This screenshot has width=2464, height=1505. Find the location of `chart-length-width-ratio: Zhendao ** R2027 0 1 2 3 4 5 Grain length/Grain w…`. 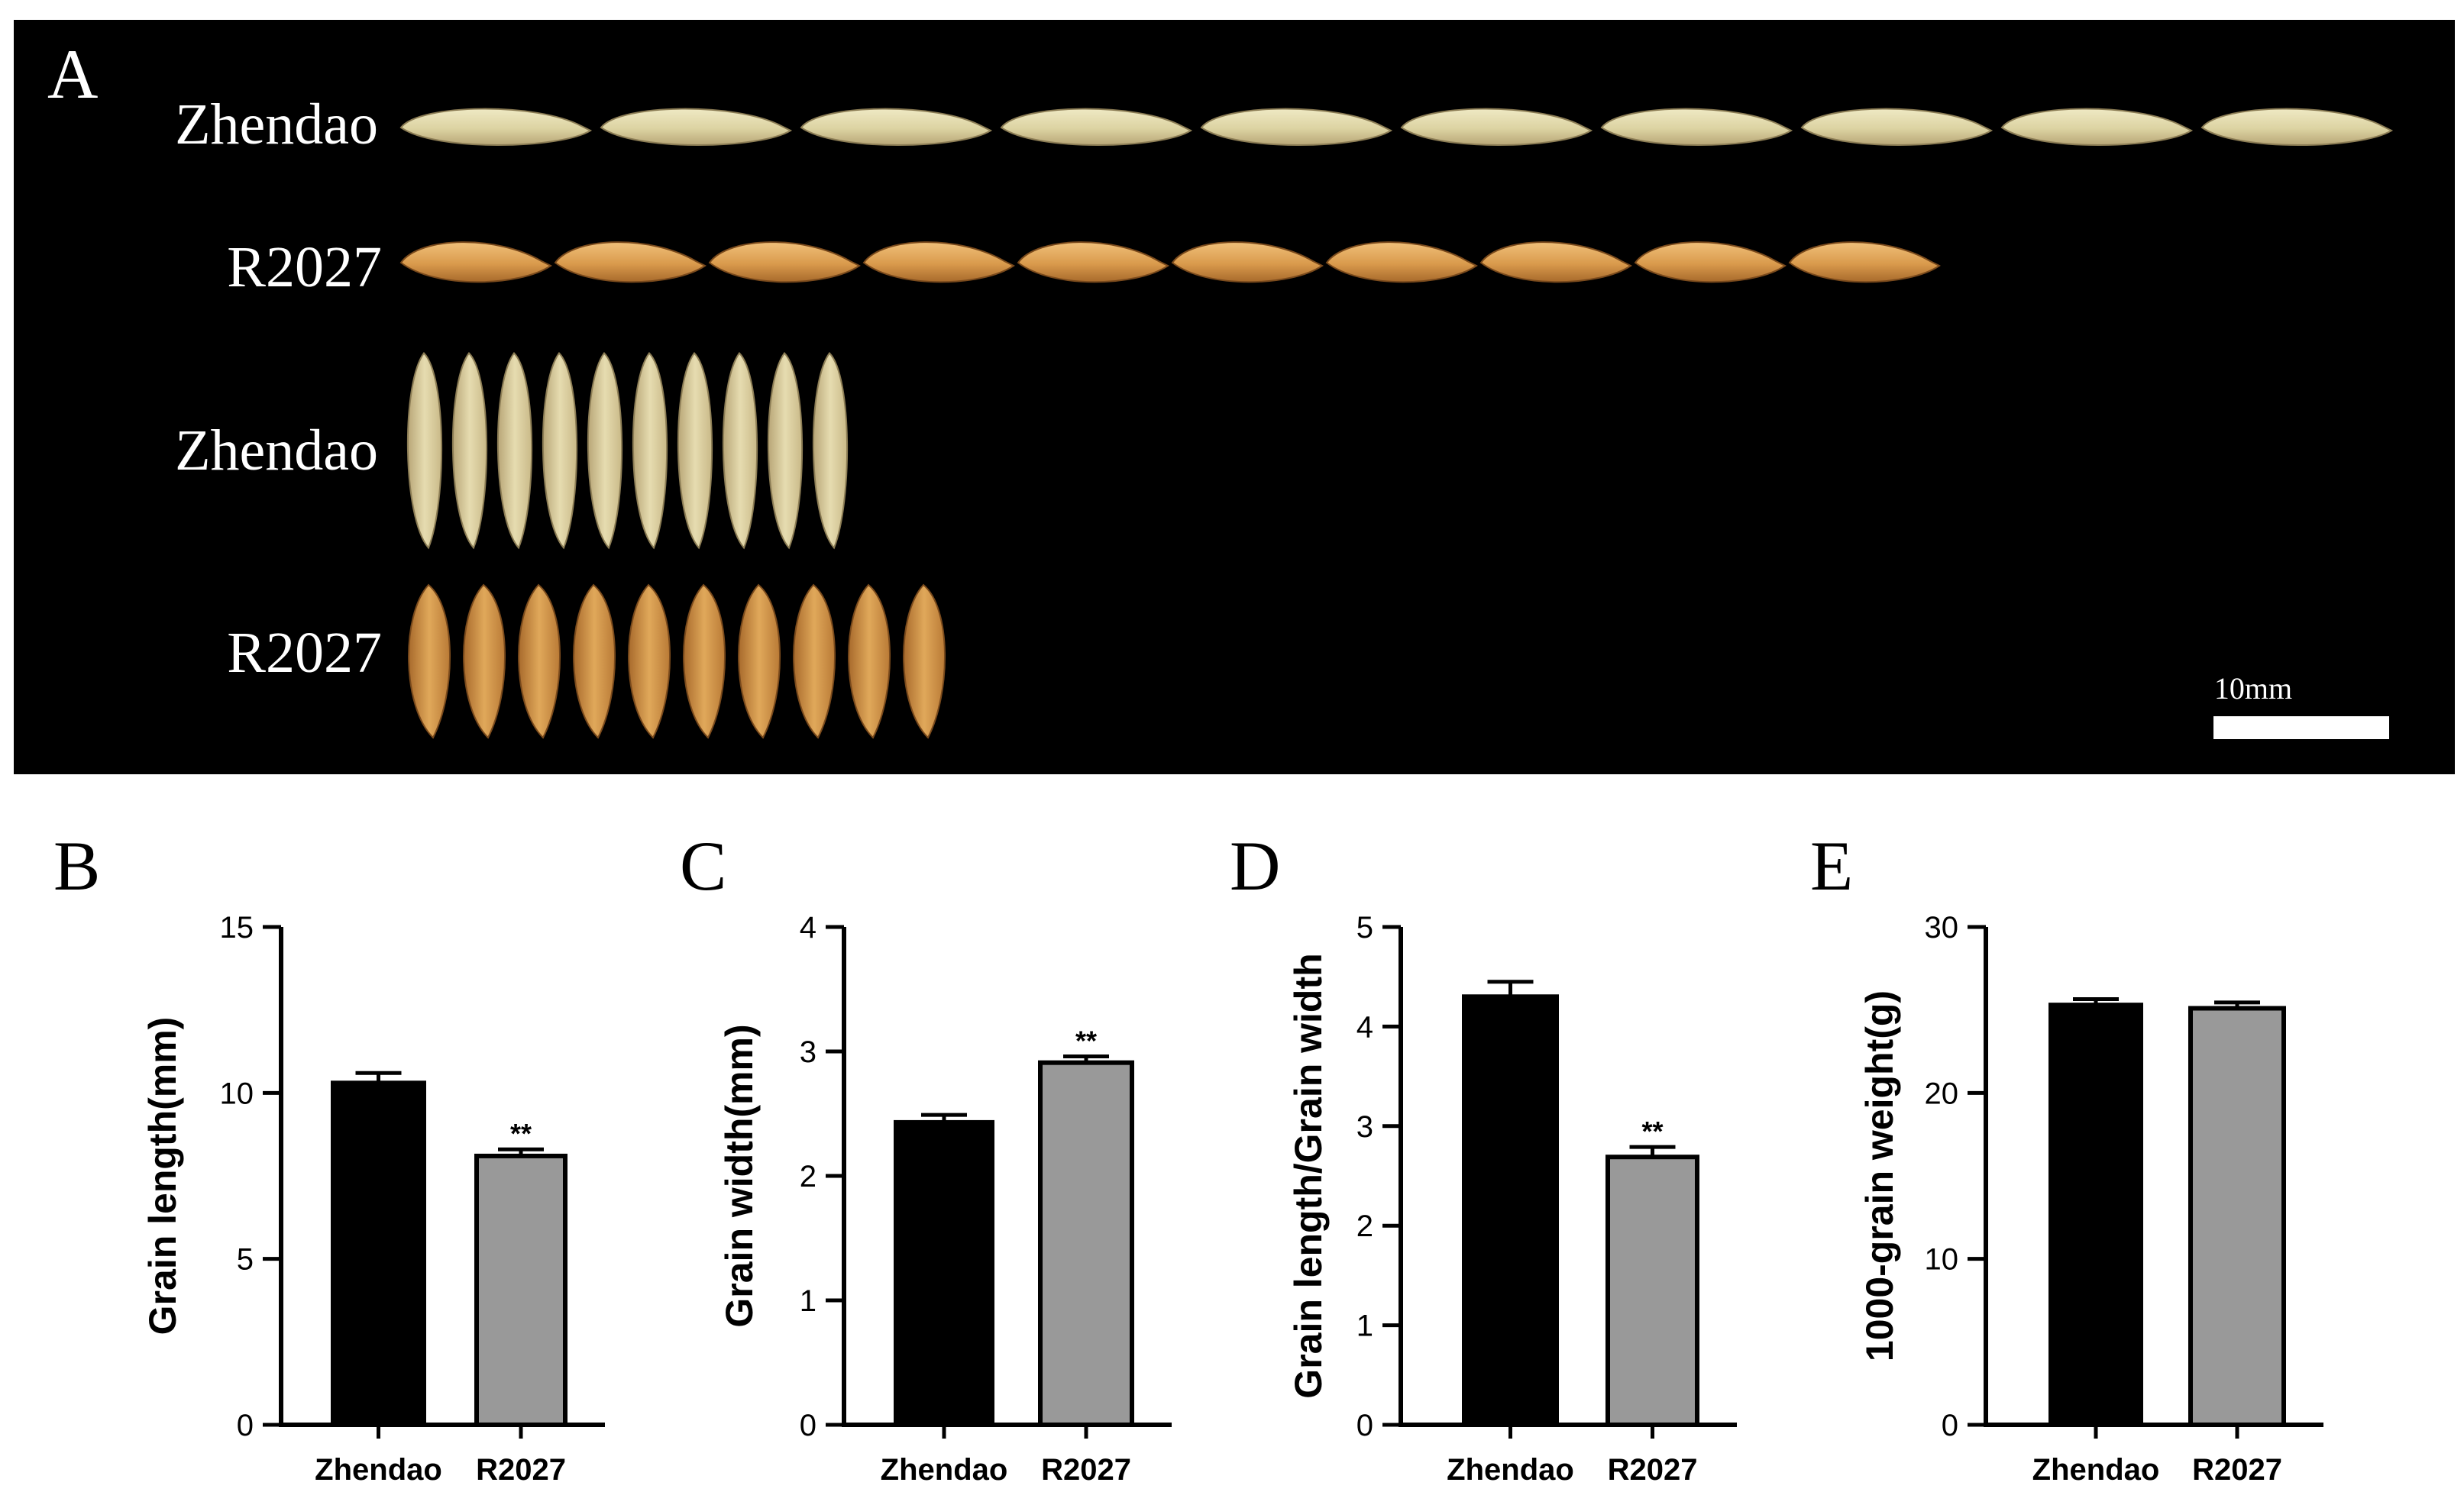

chart-length-width-ratio: Zhendao ** R2027 0 1 2 3 4 5 Grain length/Grain w… is located at coordinates (1512, 1199).